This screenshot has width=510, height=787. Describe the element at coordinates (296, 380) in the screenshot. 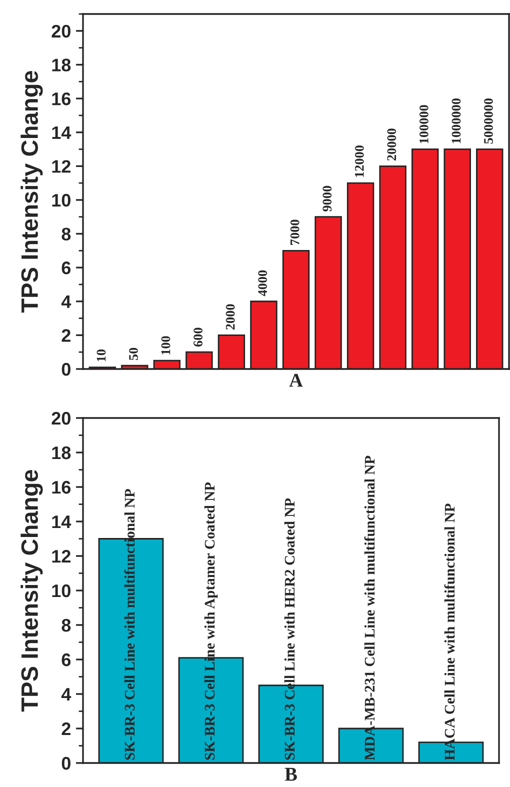

I see `x-axis-title: A` at that location.